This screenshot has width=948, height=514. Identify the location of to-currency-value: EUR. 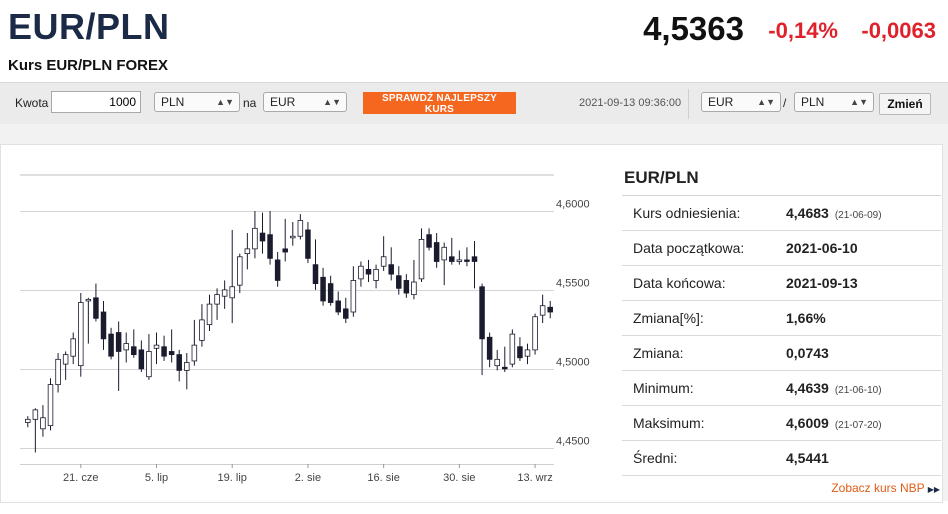
(283, 102).